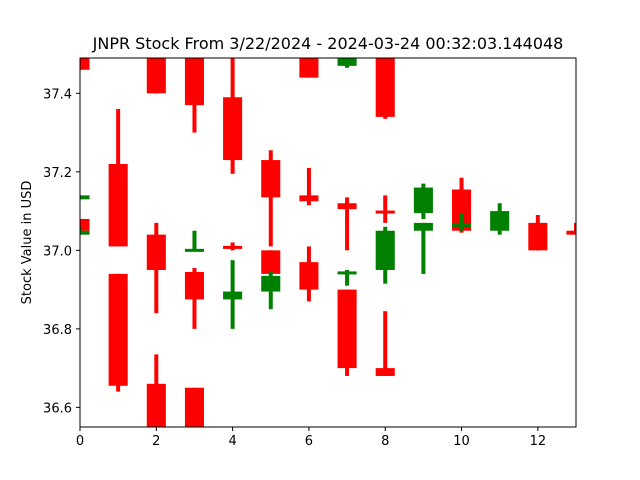 Image resolution: width=640 pixels, height=480 pixels. I want to click on y-tick-label: 37.4, so click(57, 94).